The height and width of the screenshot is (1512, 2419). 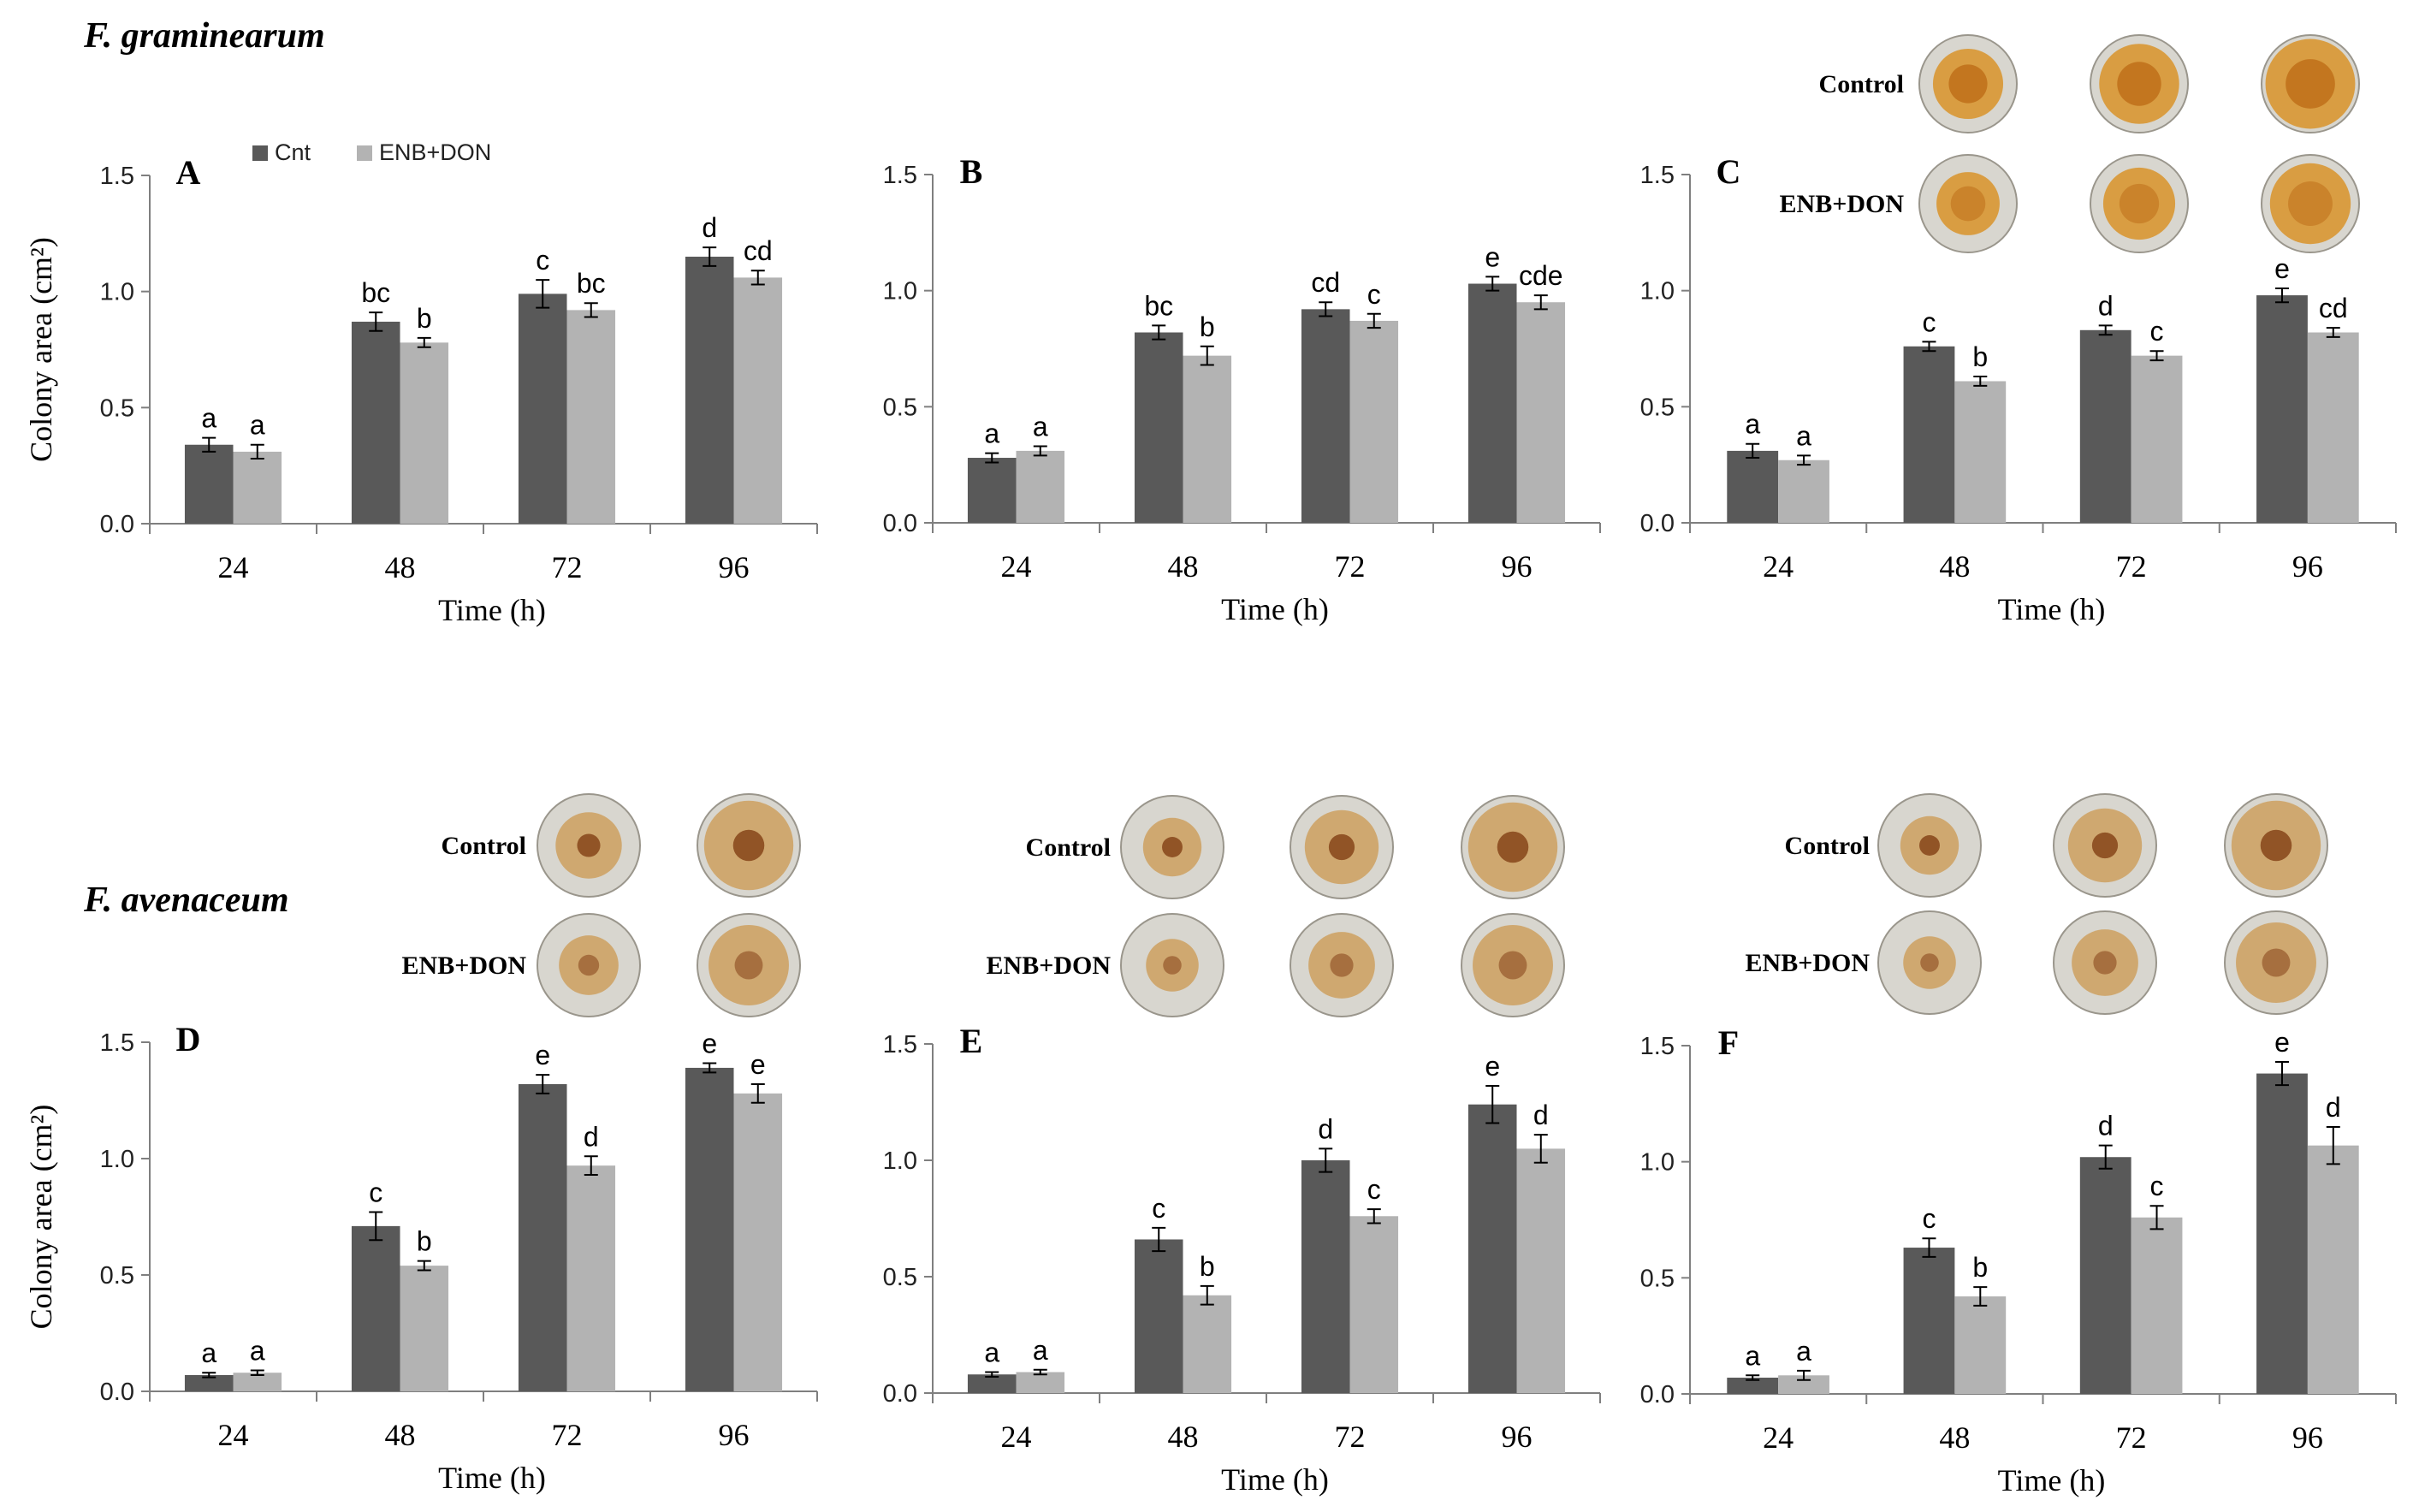 I want to click on panel-letter: F, so click(x=1729, y=1042).